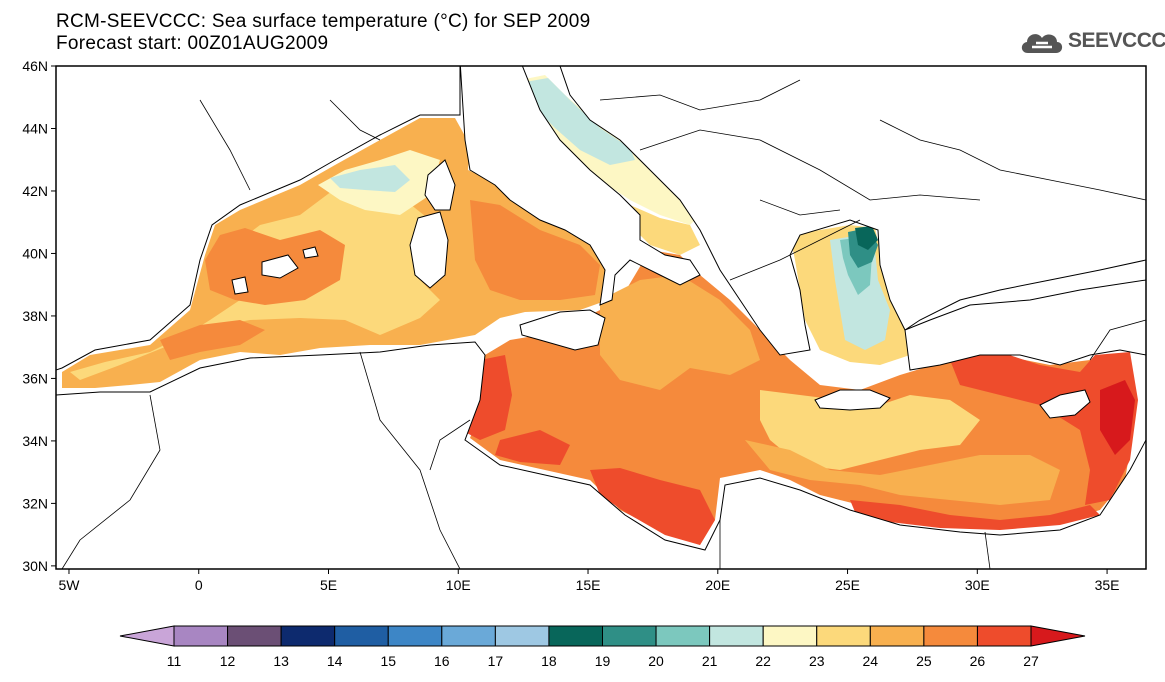  What do you see at coordinates (656, 661) in the screenshot?
I see `colorbar-label: 20` at bounding box center [656, 661].